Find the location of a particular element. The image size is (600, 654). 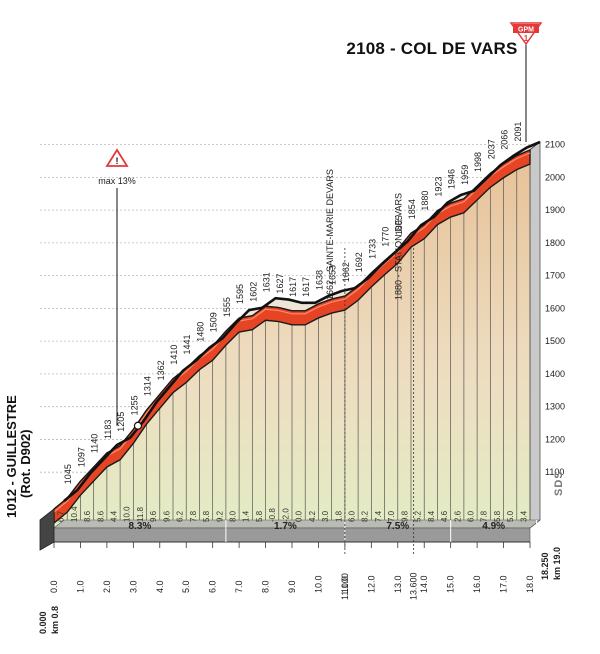

altitude-tick-label: 1400 is located at coordinates (555, 374).